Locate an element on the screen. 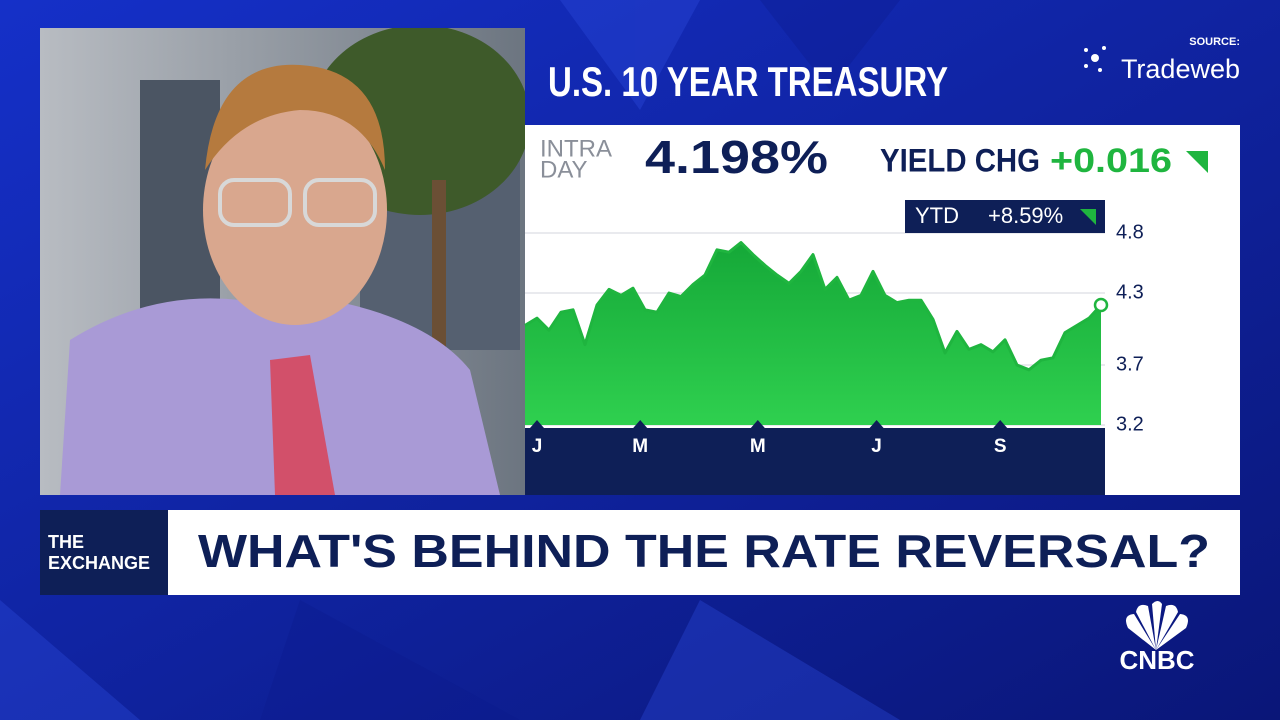 This screenshot has height=720, width=1280. network-logo: CNBC is located at coordinates (1156, 660).